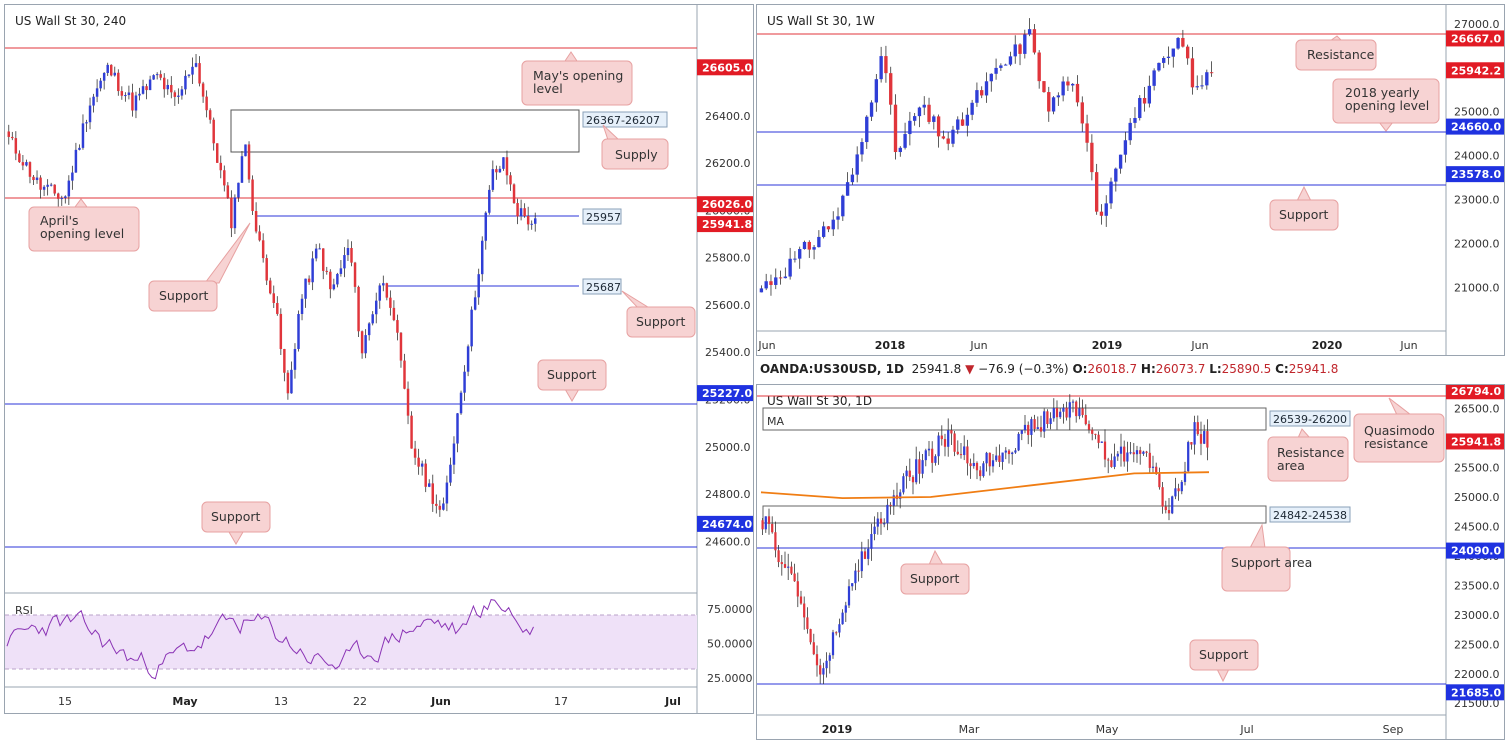 This screenshot has width=1509, height=744. What do you see at coordinates (1476, 391) in the screenshot?
I see `price-tag-label: 26794.0` at bounding box center [1476, 391].